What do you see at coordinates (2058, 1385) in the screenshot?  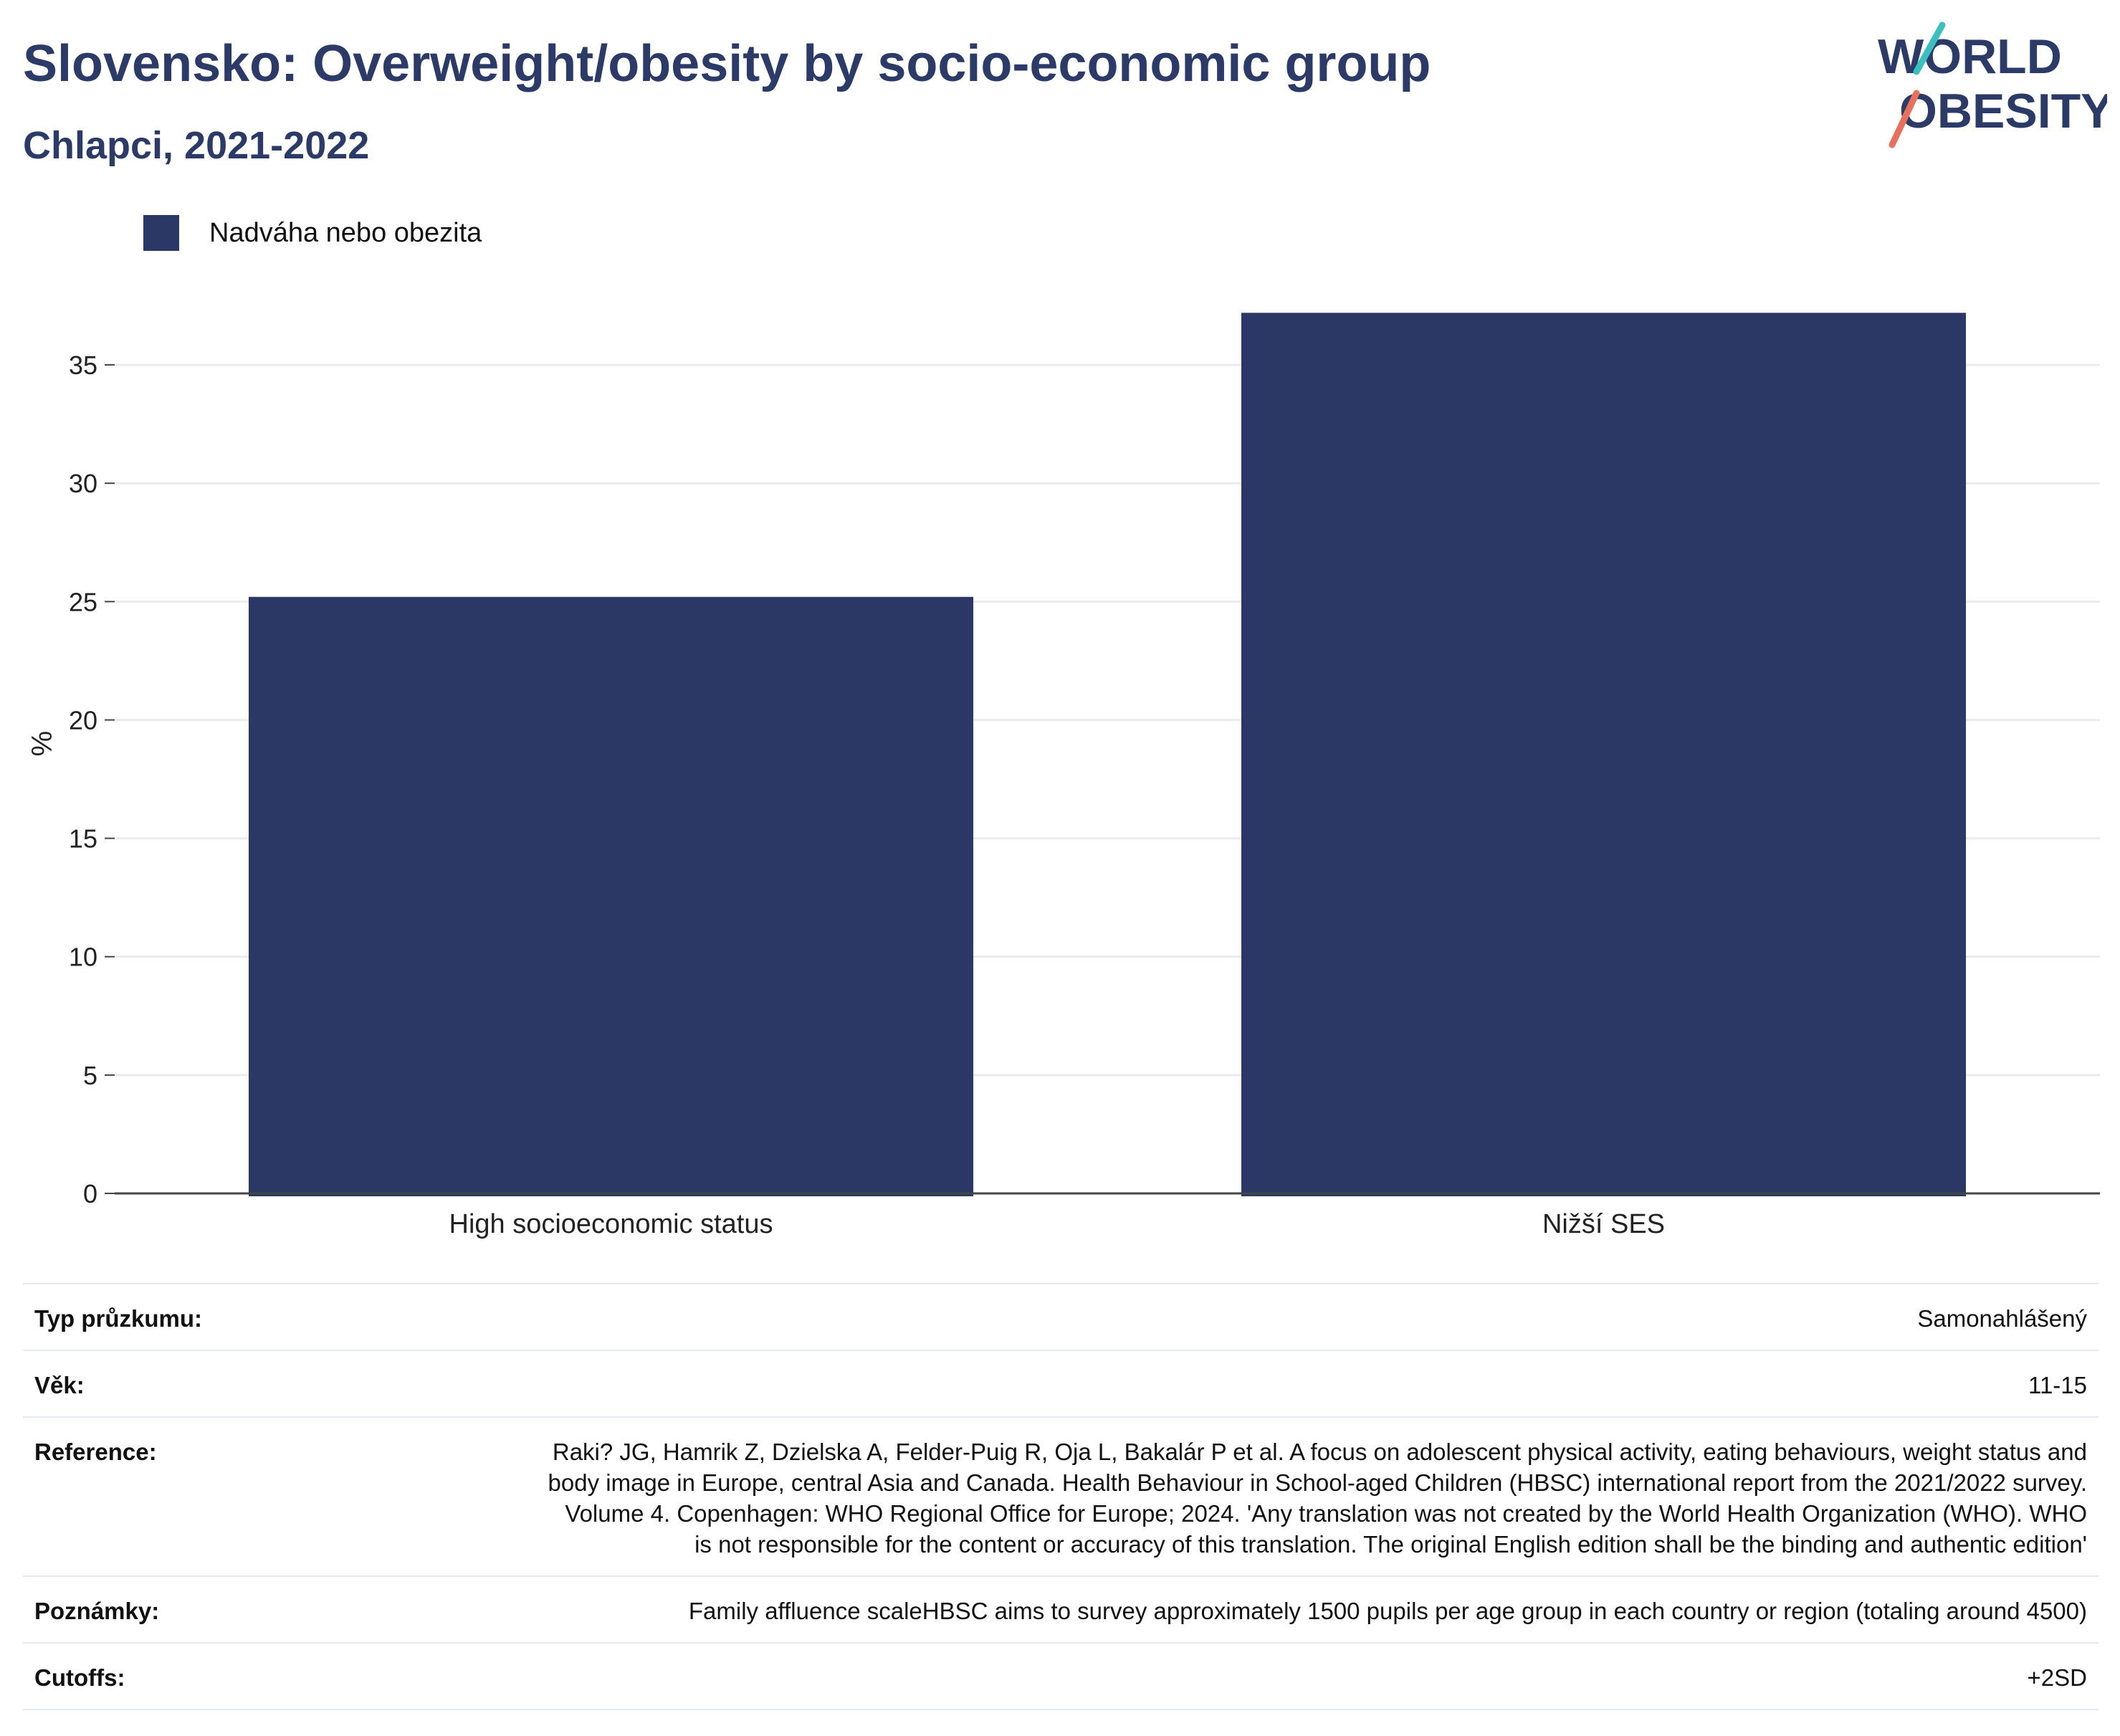 I see `info-value: 11-15` at bounding box center [2058, 1385].